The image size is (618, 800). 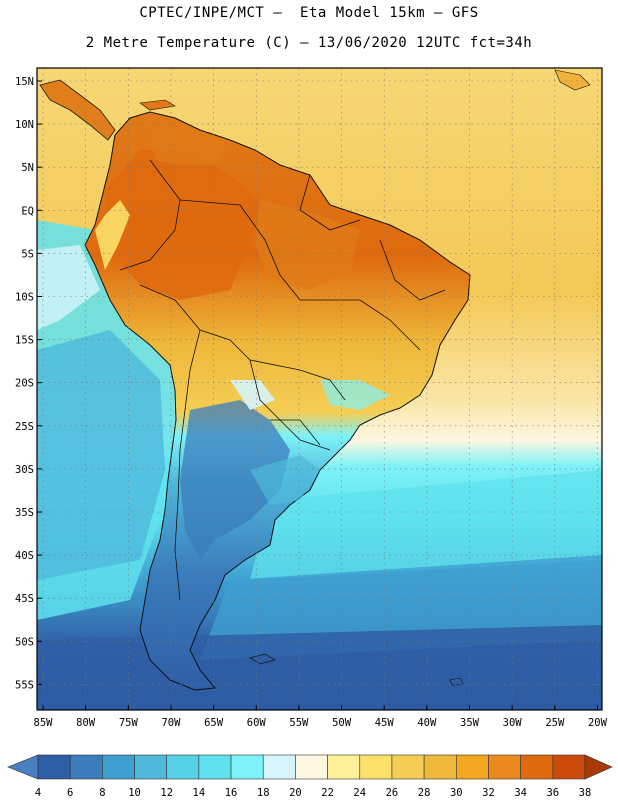 I want to click on atlantic-cool-band, so click(x=426, y=525).